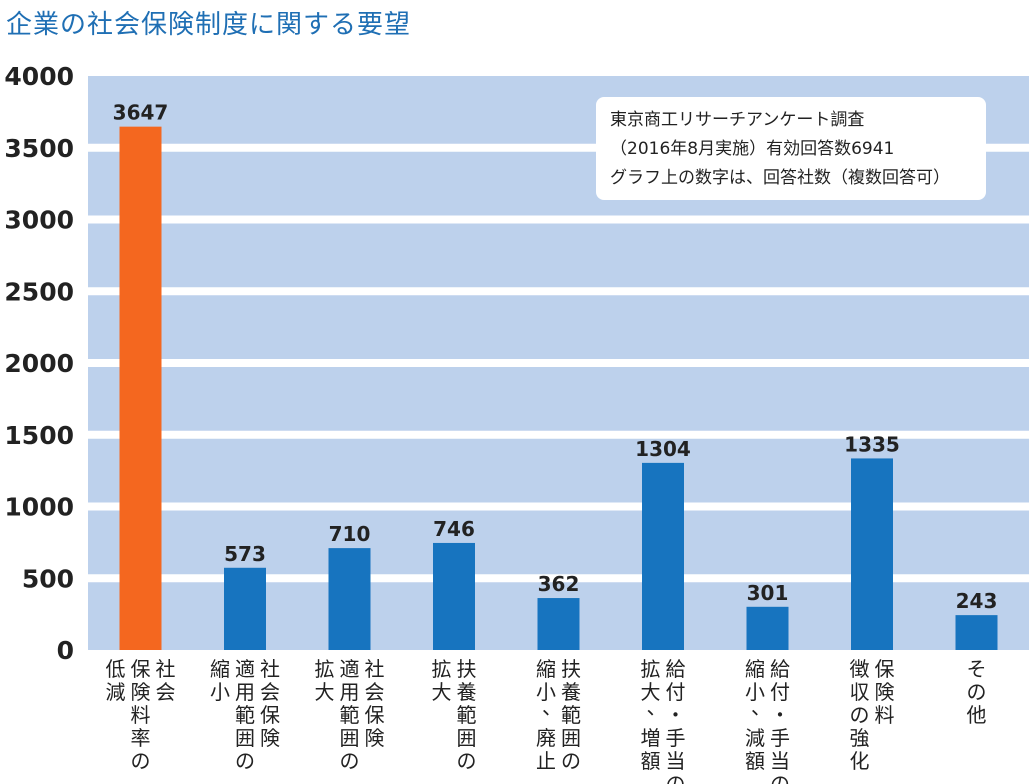 The width and height of the screenshot is (1029, 784). What do you see at coordinates (546, 761) in the screenshot?
I see `category-label-char: 止` at bounding box center [546, 761].